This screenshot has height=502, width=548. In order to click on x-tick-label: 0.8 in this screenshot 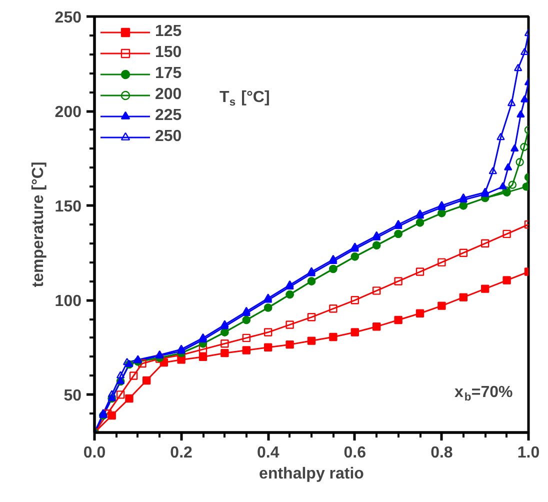, I will do `click(441, 453)`.